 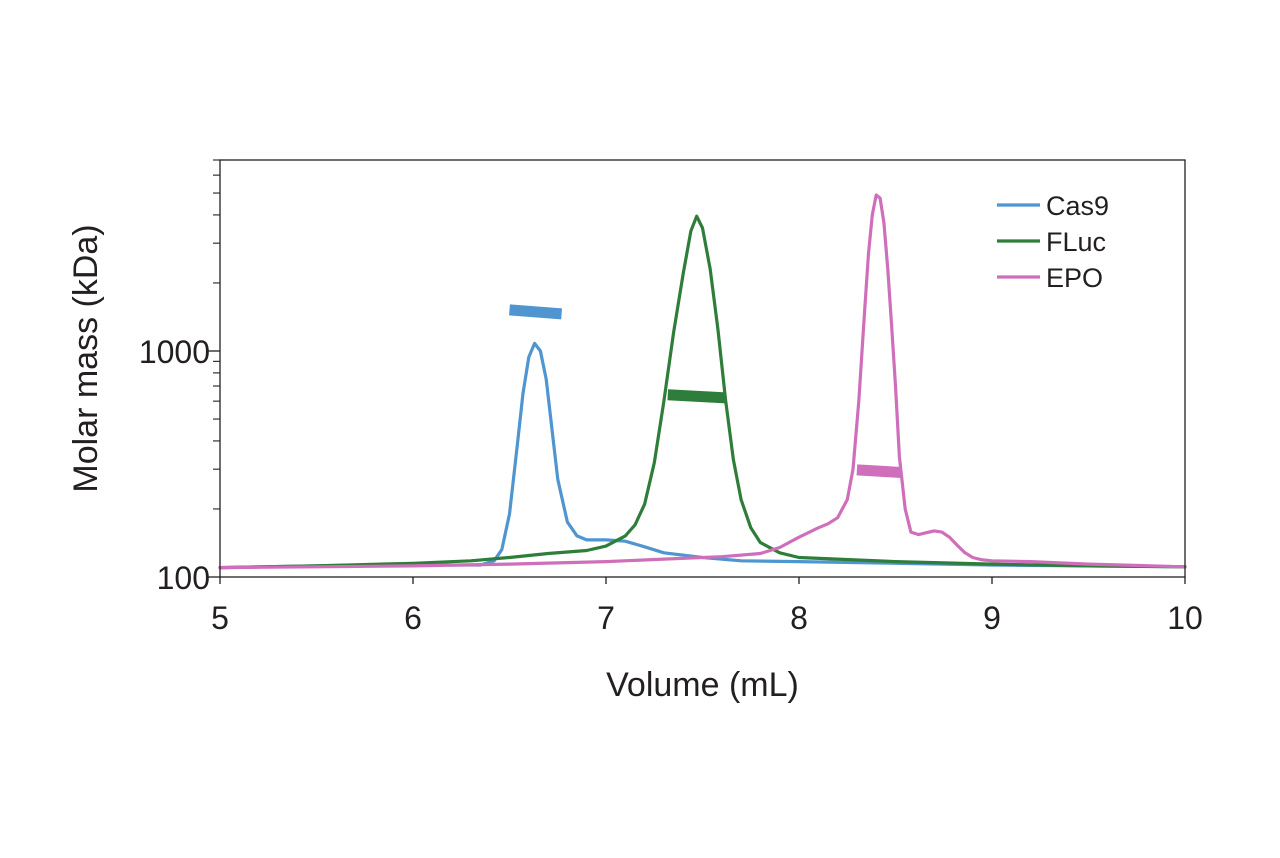 I want to click on molar-mass-segments, so click(x=705, y=391).